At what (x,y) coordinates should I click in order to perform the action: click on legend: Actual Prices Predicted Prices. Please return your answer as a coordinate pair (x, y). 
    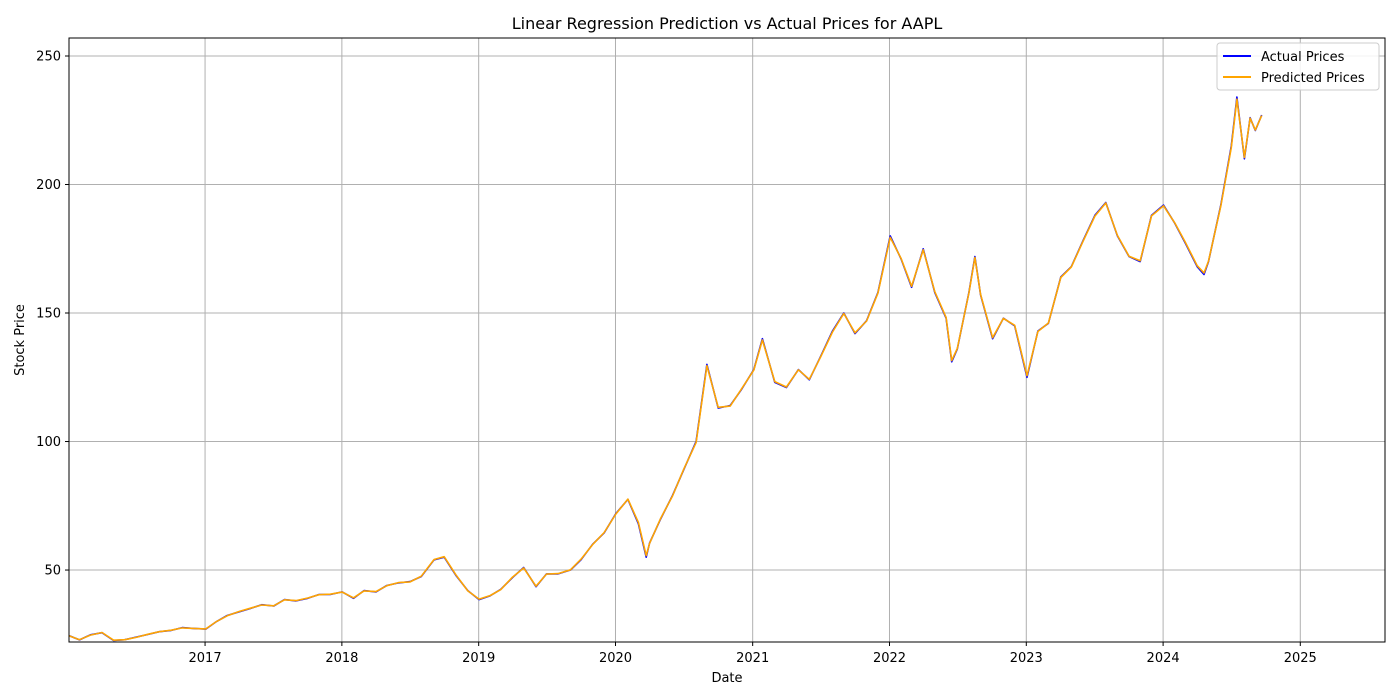
    Looking at the image, I should click on (1298, 66).